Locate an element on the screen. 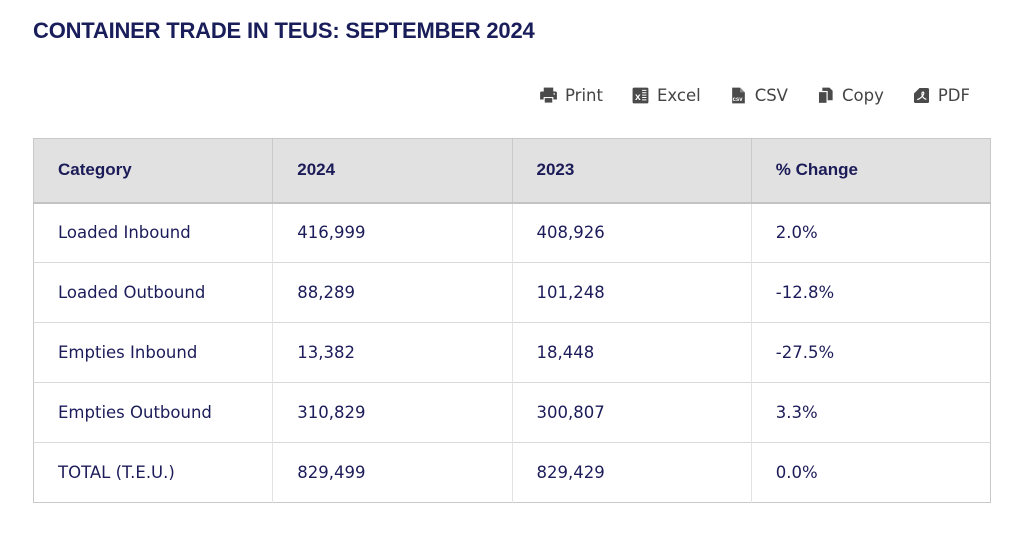 The width and height of the screenshot is (1024, 557). print-button: Print is located at coordinates (571, 95).